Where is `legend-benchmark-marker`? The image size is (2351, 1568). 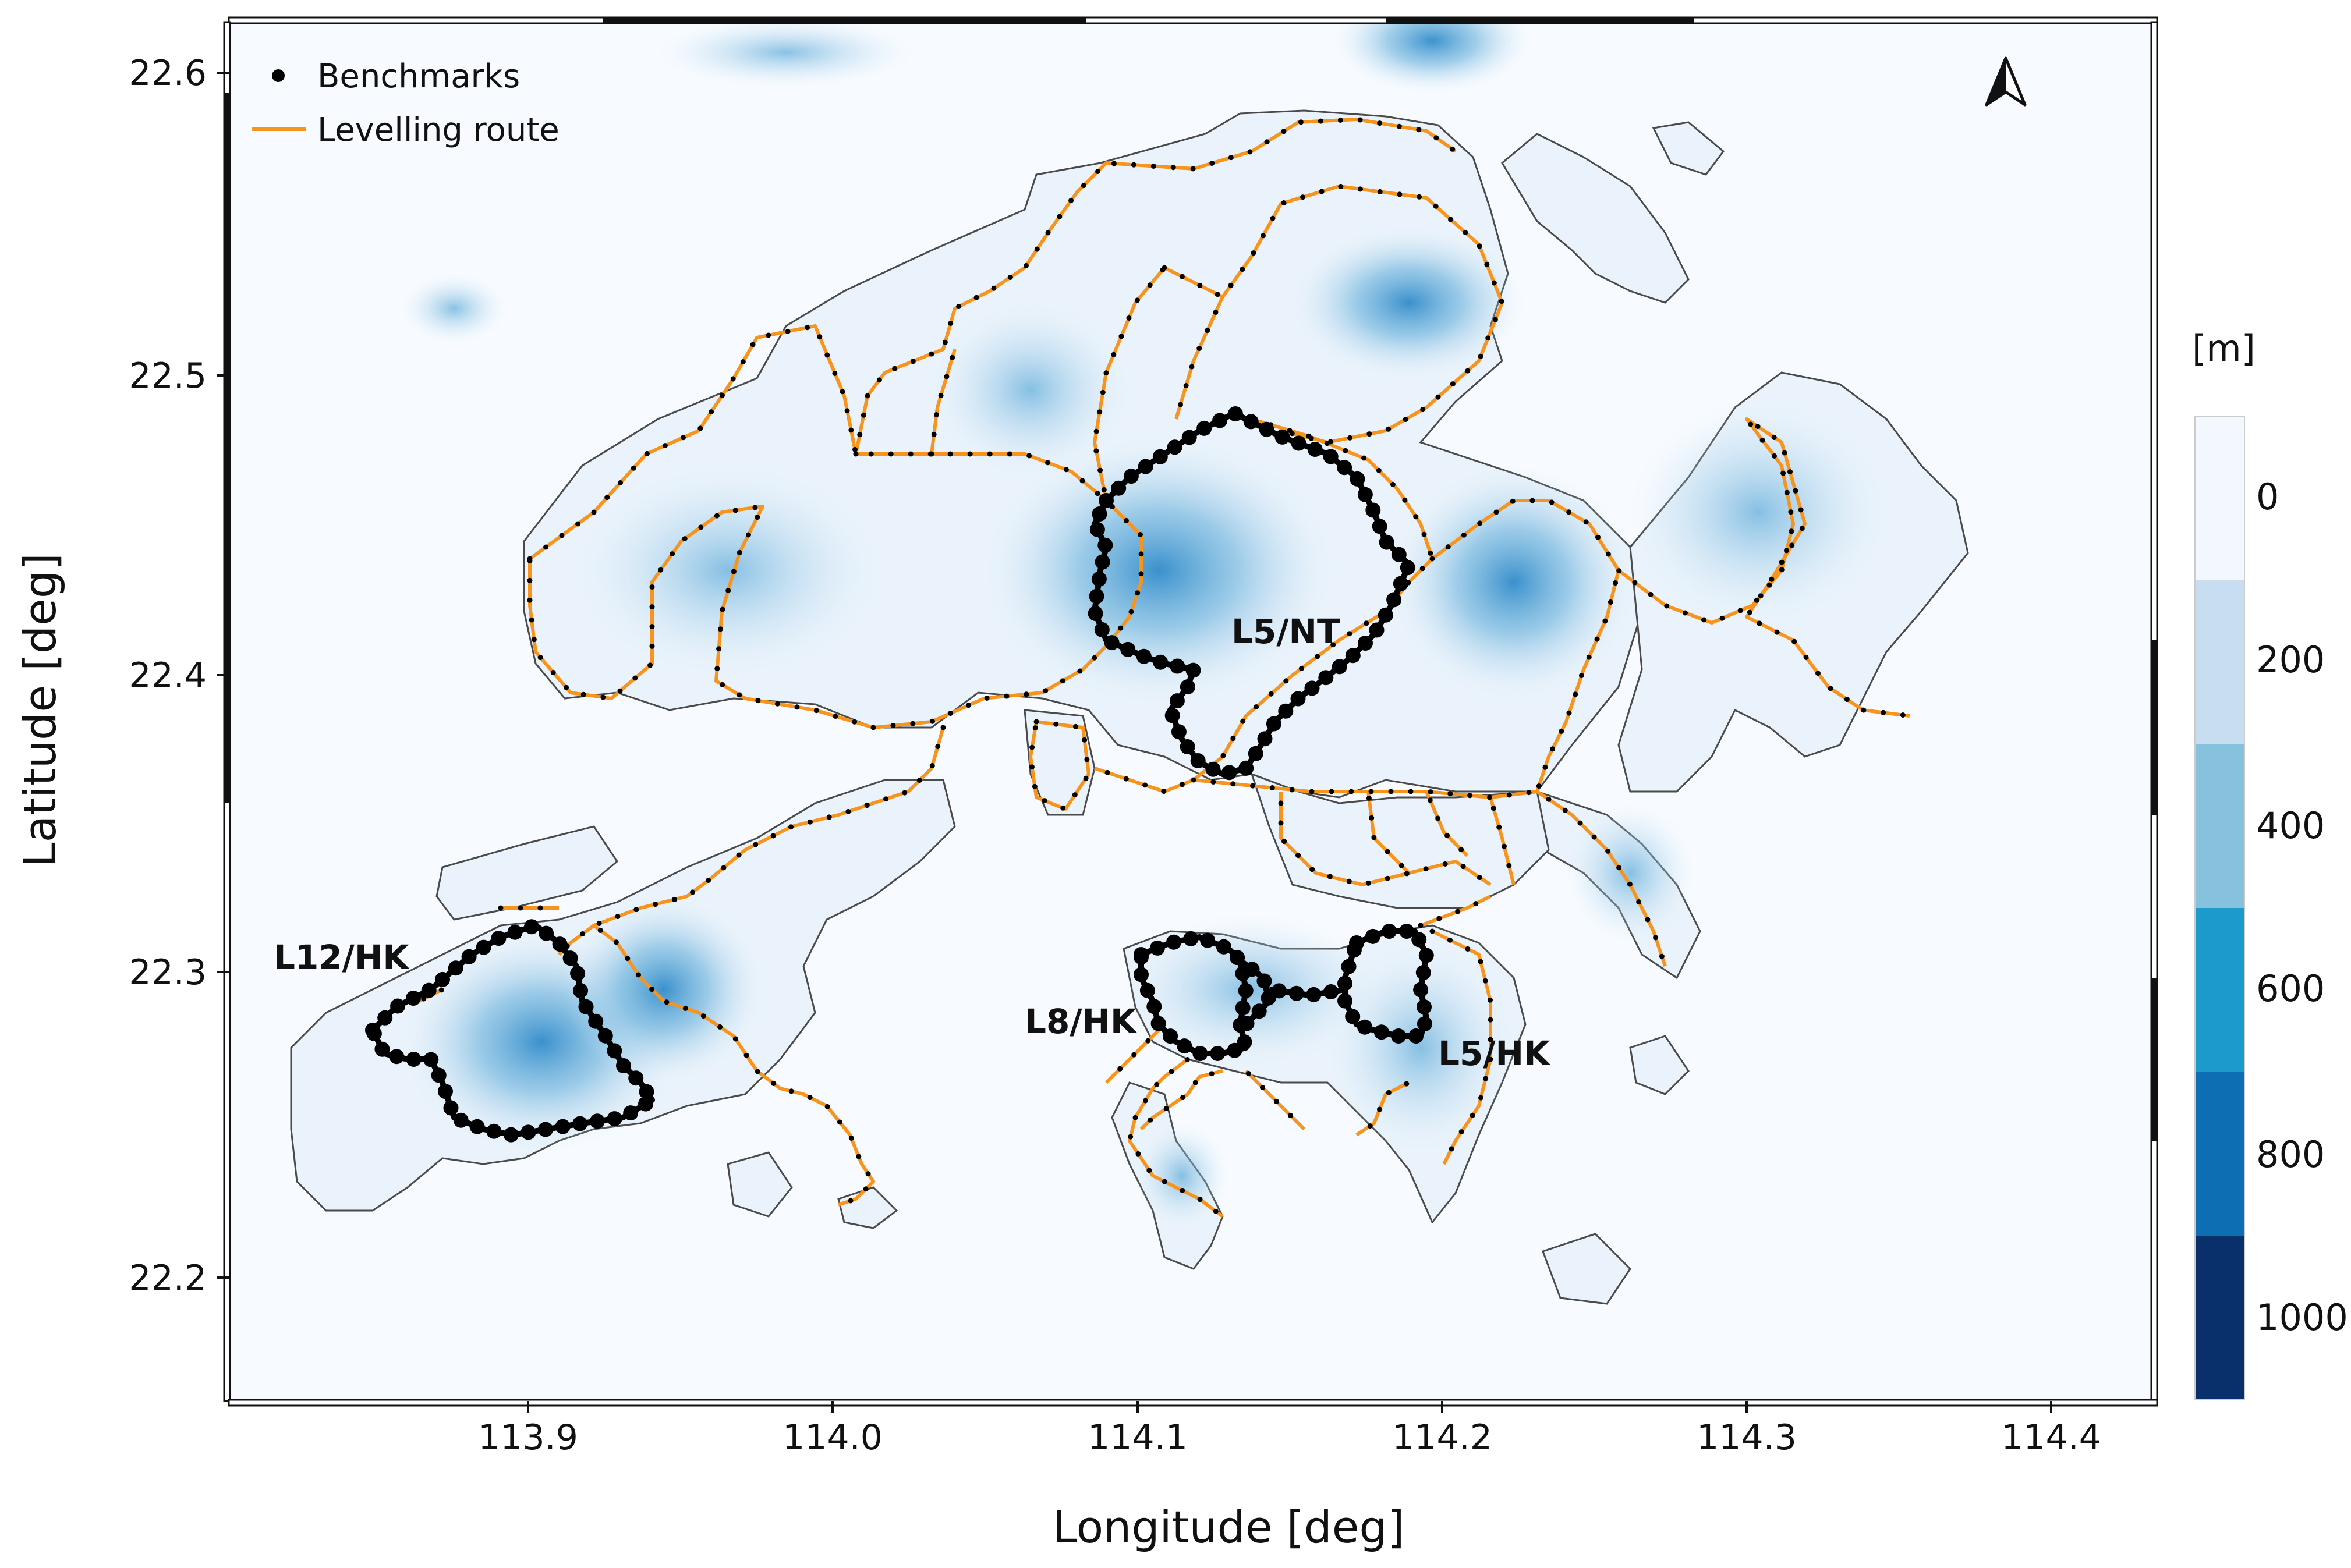 legend-benchmark-marker is located at coordinates (279, 75).